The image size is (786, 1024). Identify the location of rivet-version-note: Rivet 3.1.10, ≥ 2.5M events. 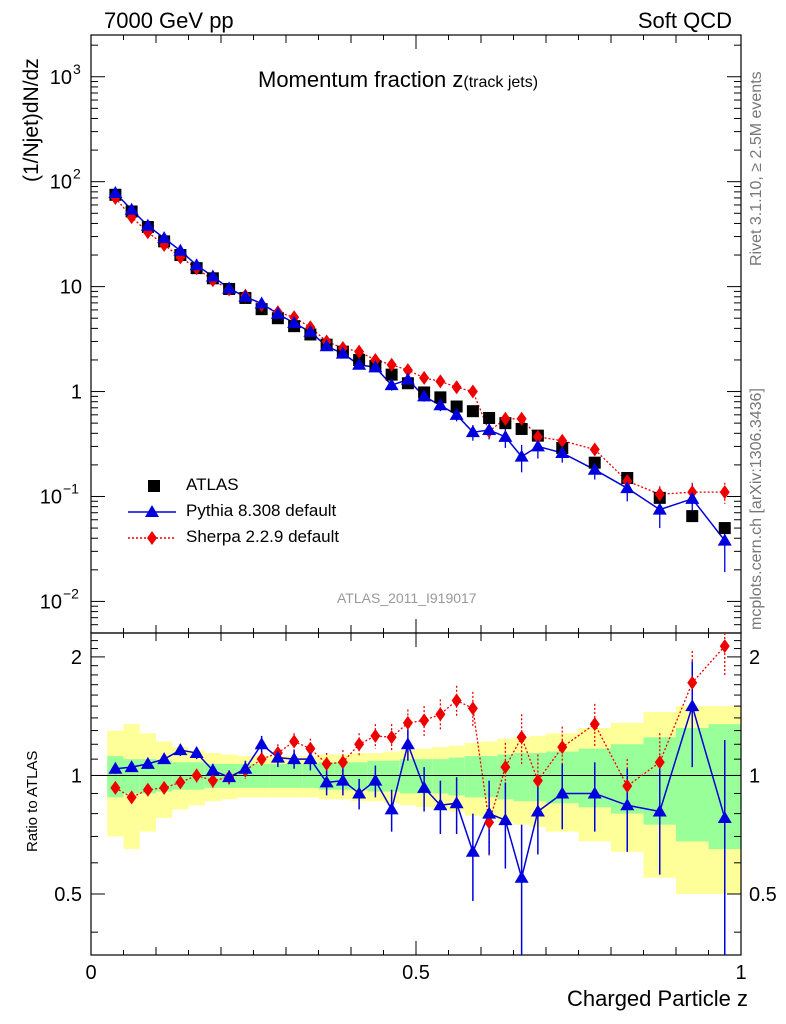
(756, 168).